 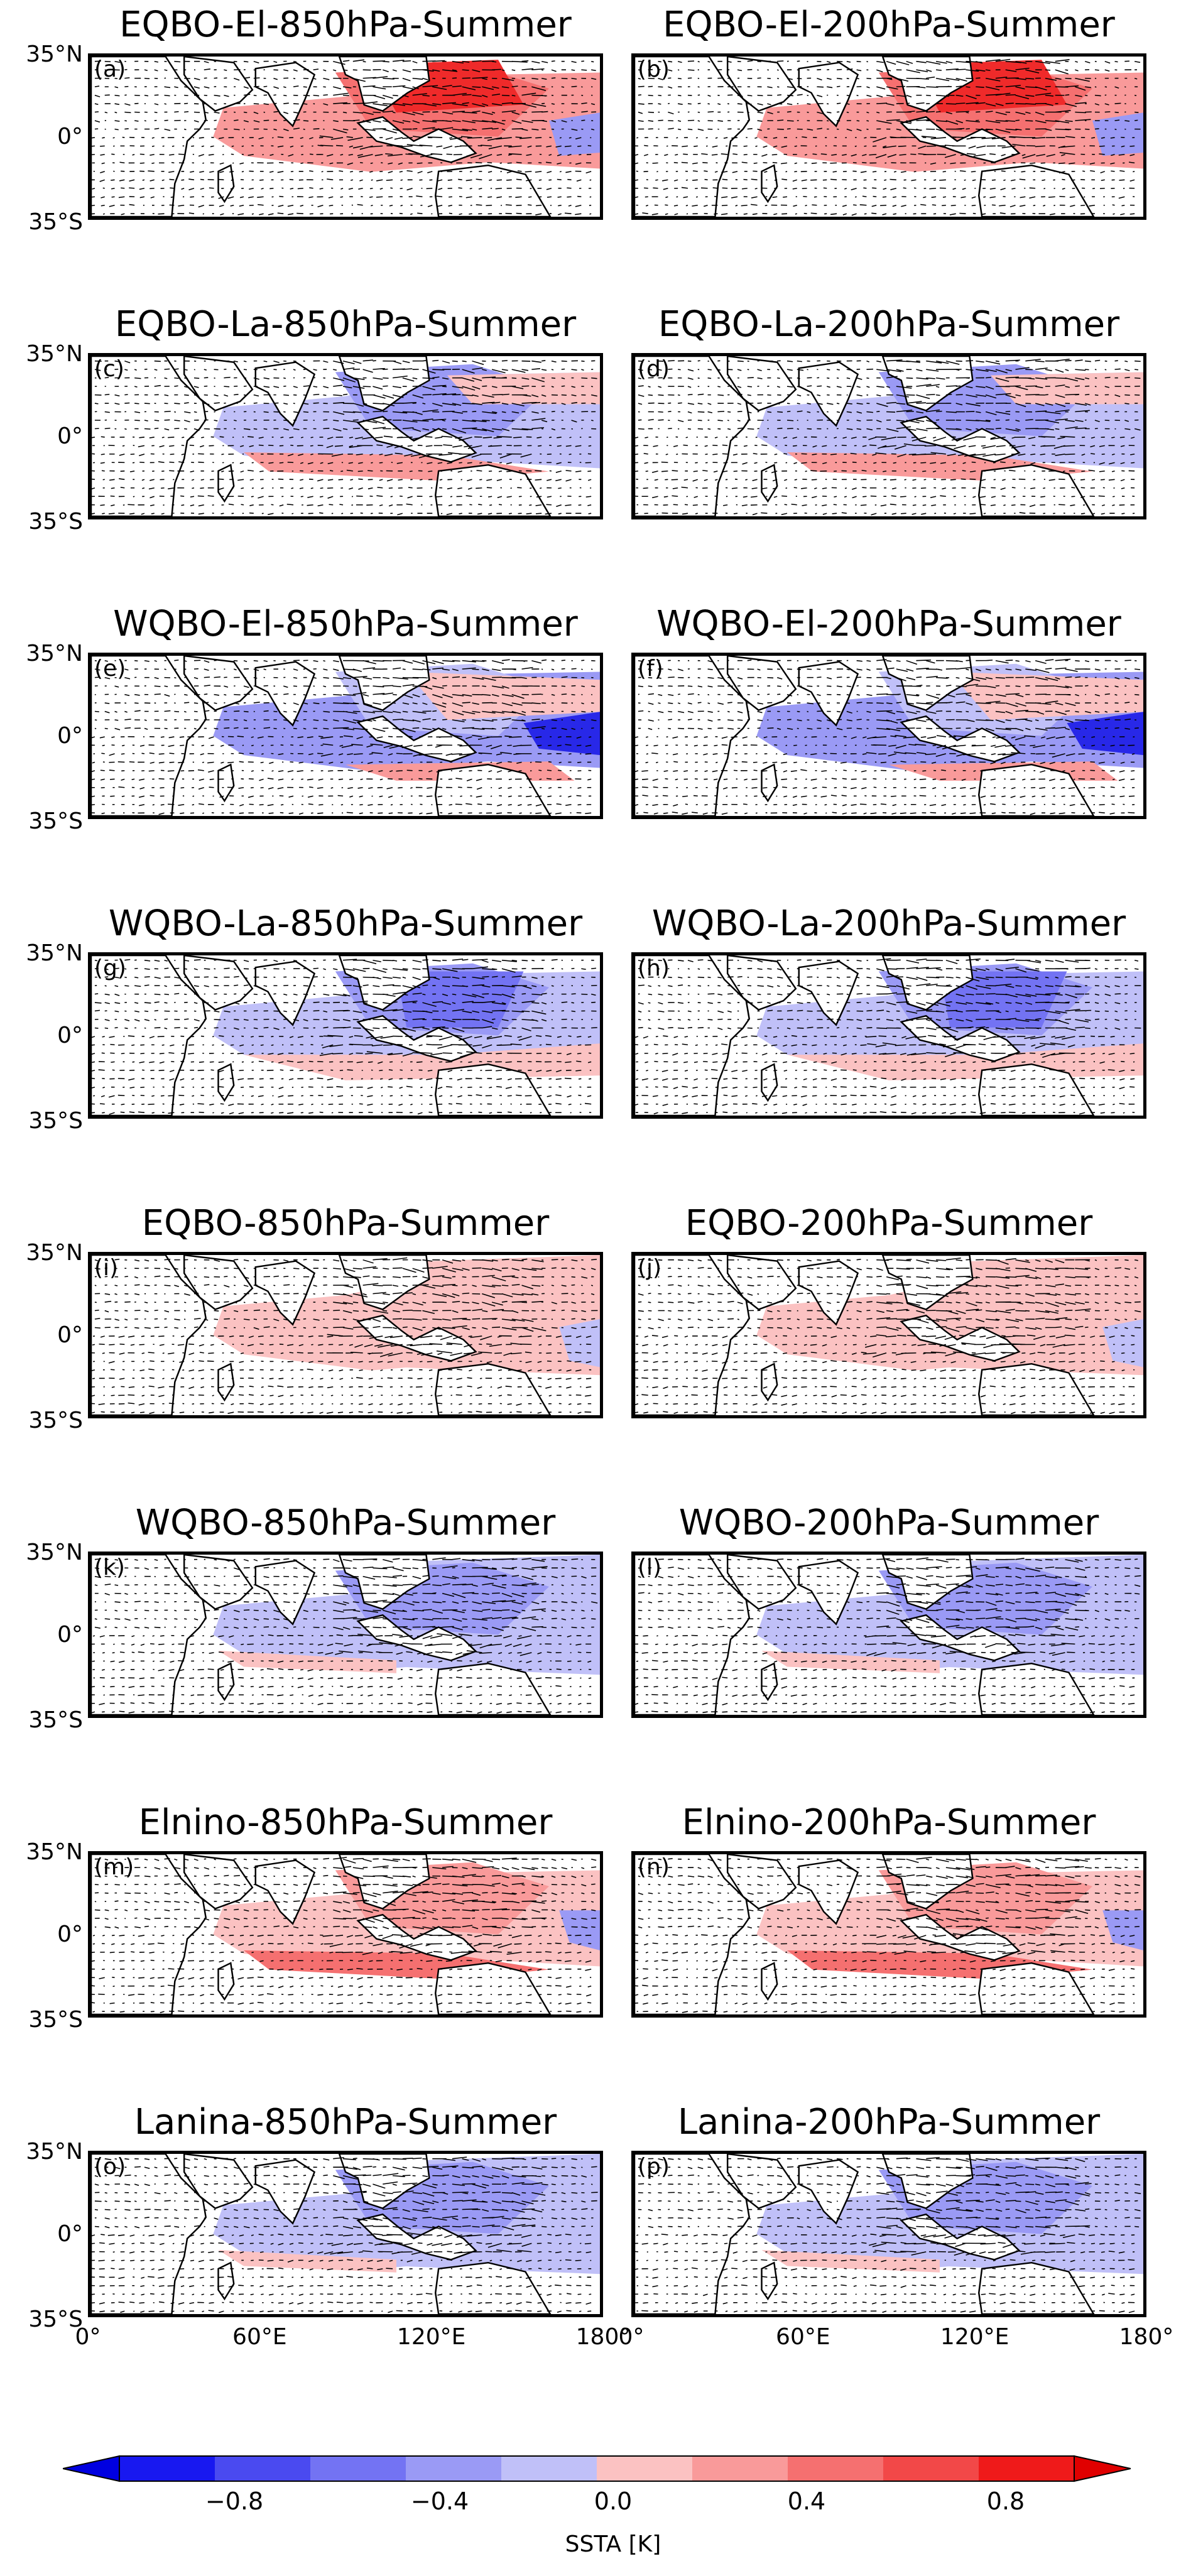 I want to click on panel-title: WQBO-200hPa-Summer, so click(x=889, y=1523).